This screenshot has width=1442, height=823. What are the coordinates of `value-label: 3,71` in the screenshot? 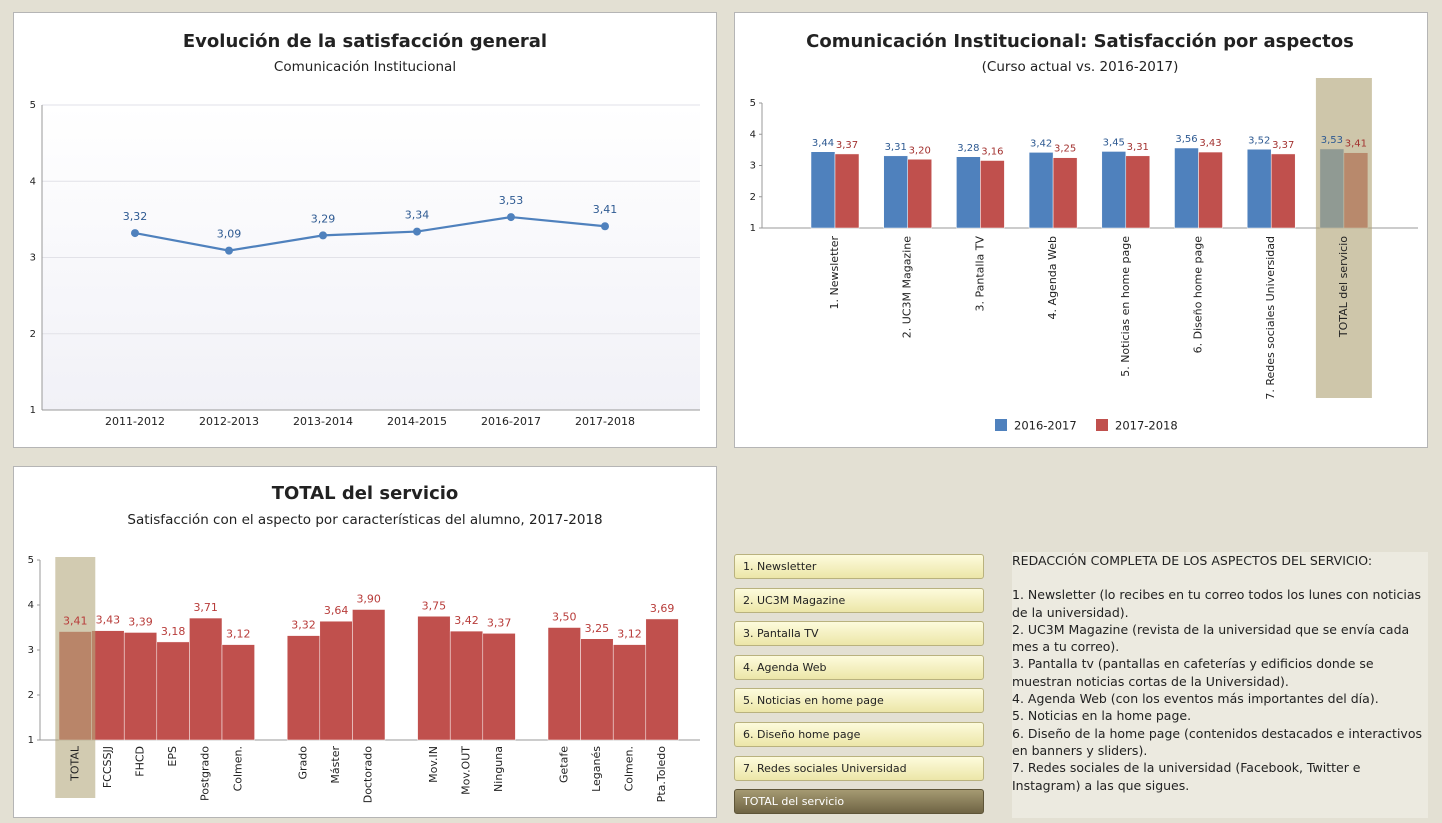 It's located at (205, 607).